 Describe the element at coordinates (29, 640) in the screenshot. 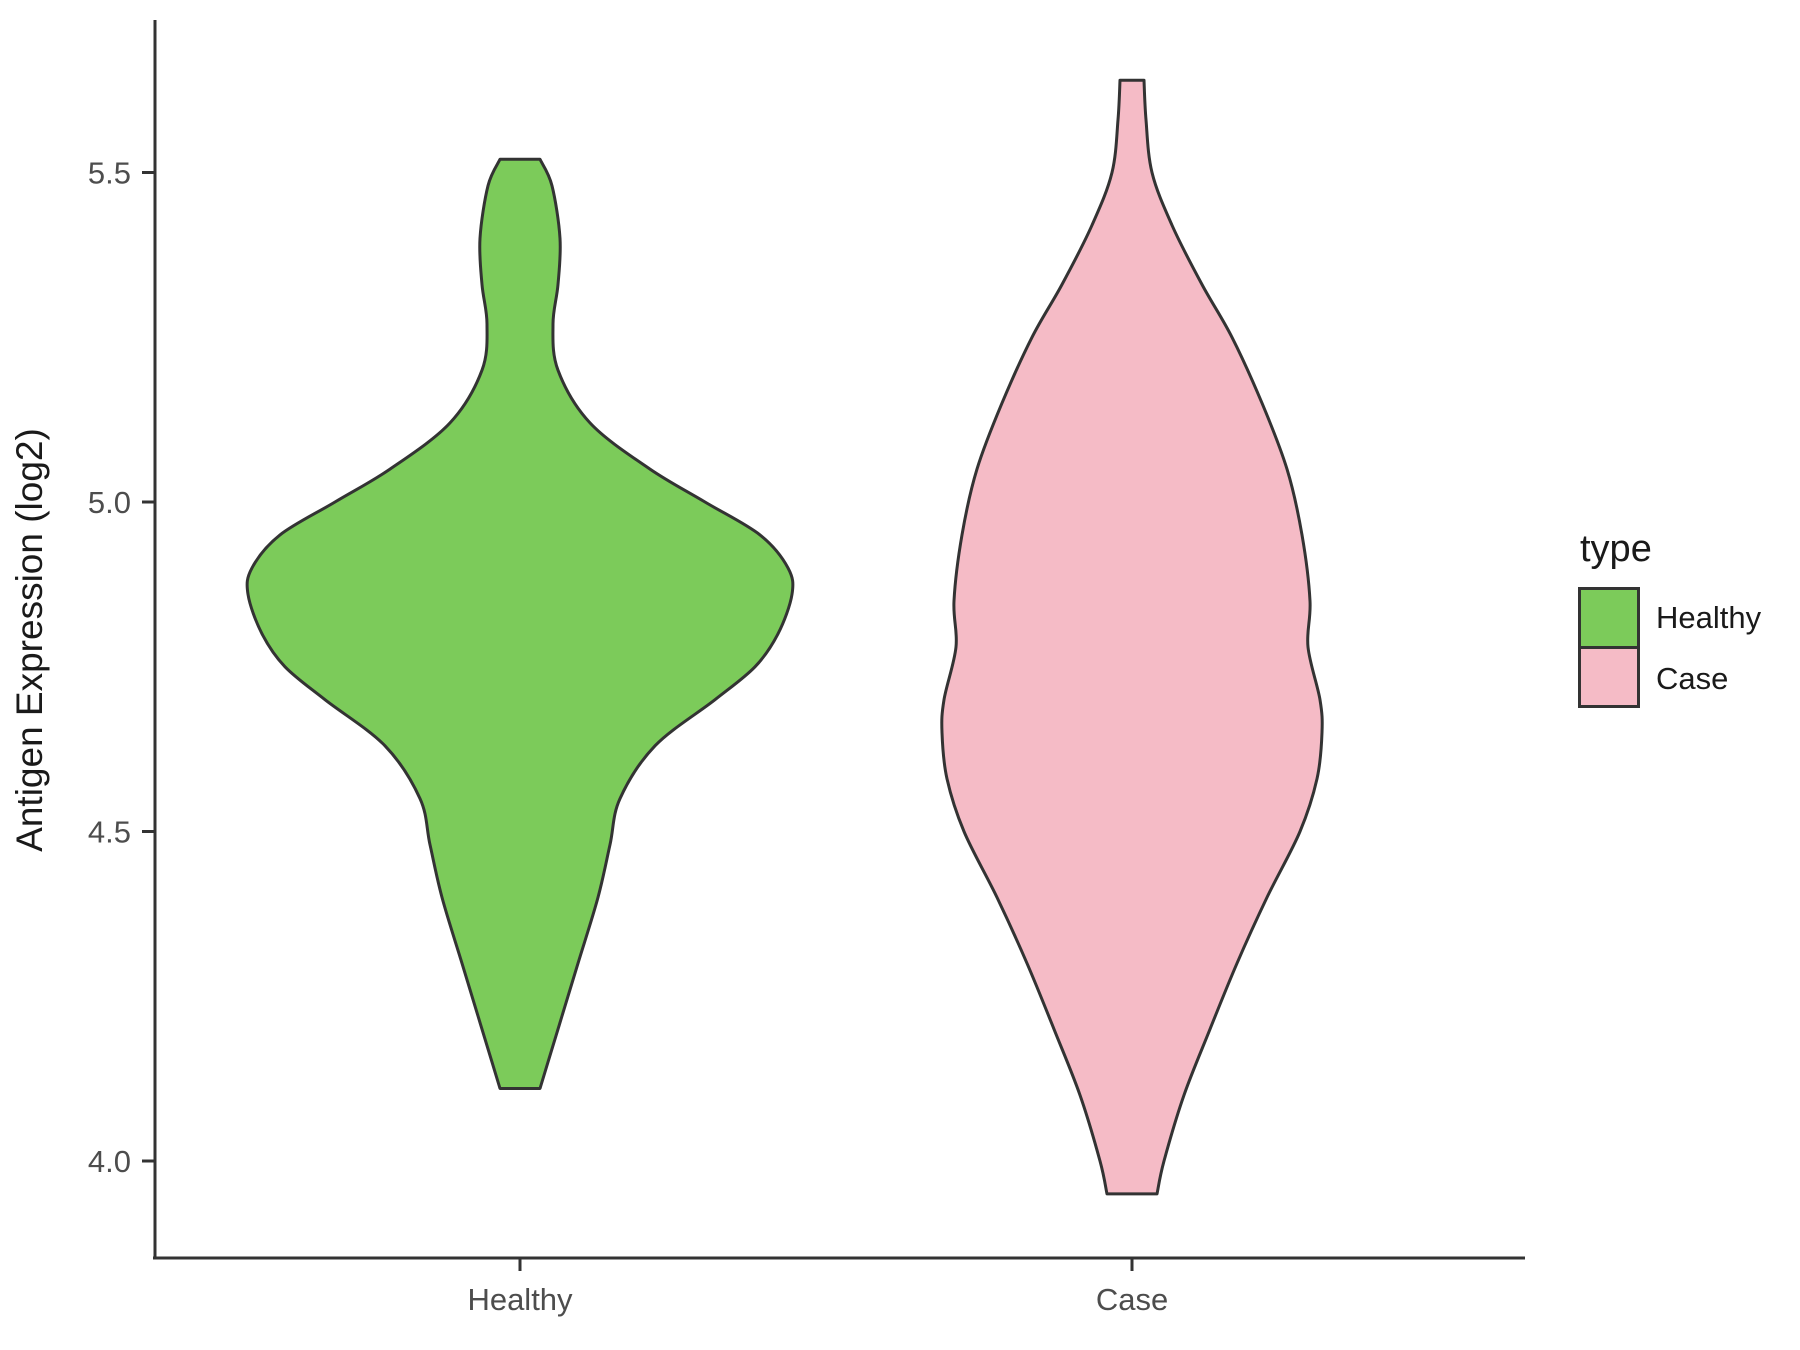

I see `y-axis-title: Antigen Expression (log2)` at that location.